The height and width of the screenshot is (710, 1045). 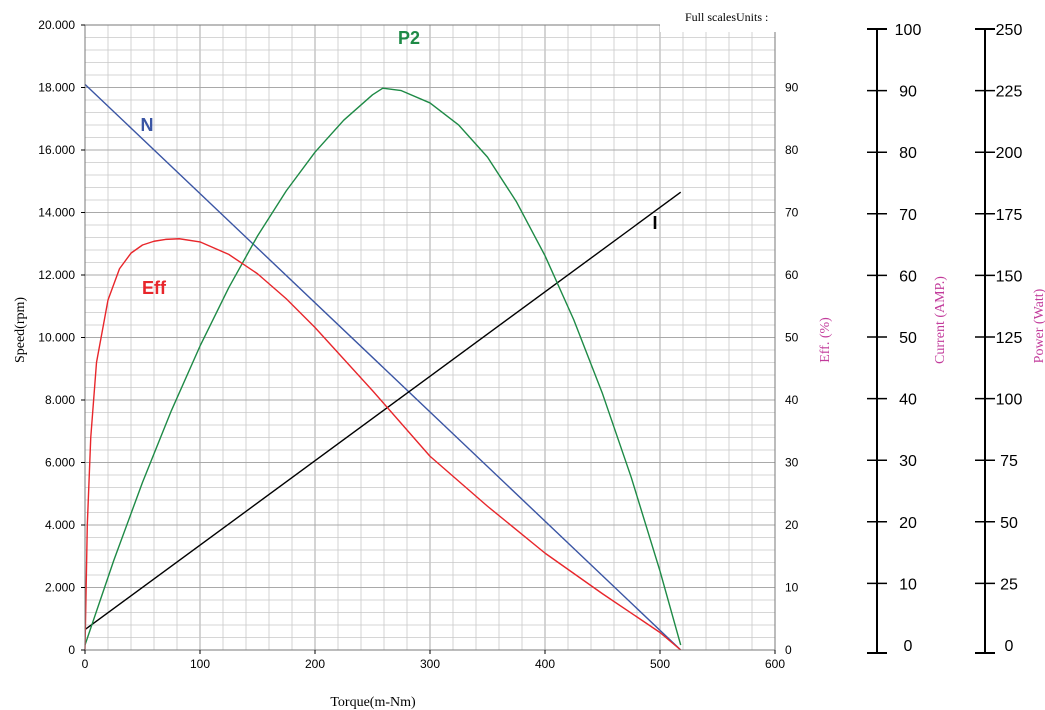 I want to click on y-left-tick-label: 4.000, so click(x=60, y=525).